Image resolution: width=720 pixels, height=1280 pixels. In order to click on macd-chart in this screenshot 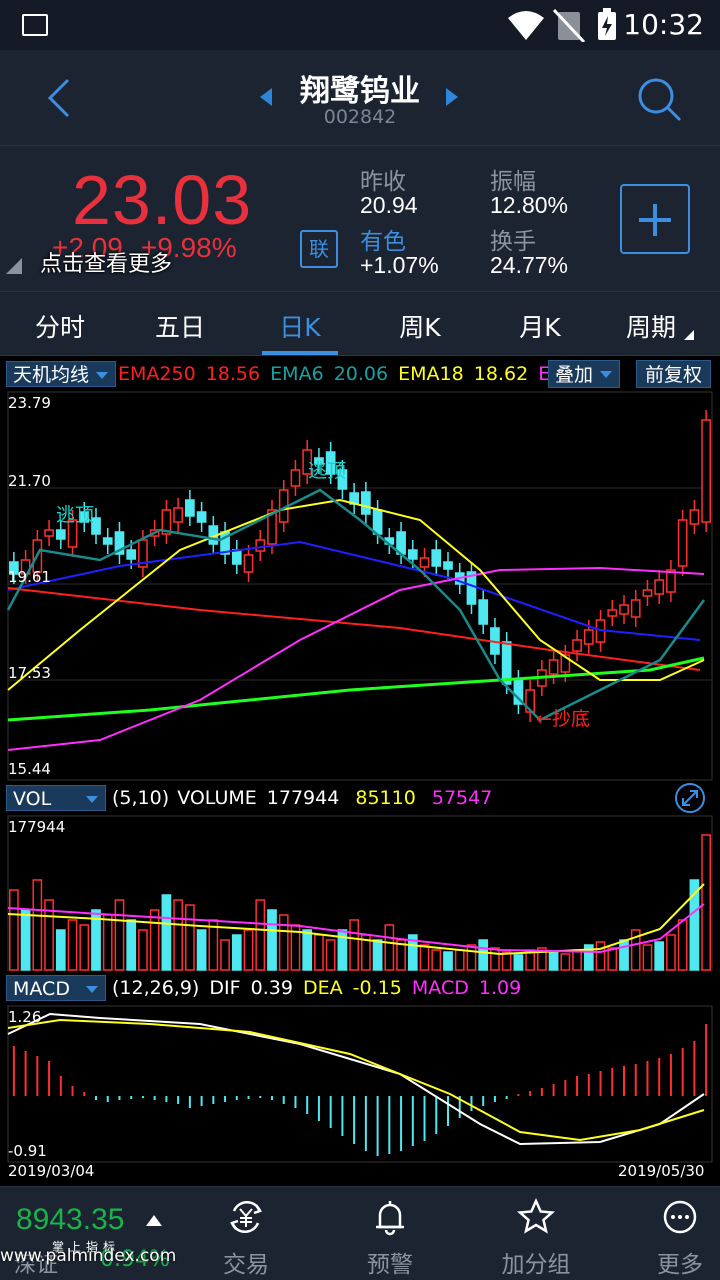, I will do `click(360, 1084)`.